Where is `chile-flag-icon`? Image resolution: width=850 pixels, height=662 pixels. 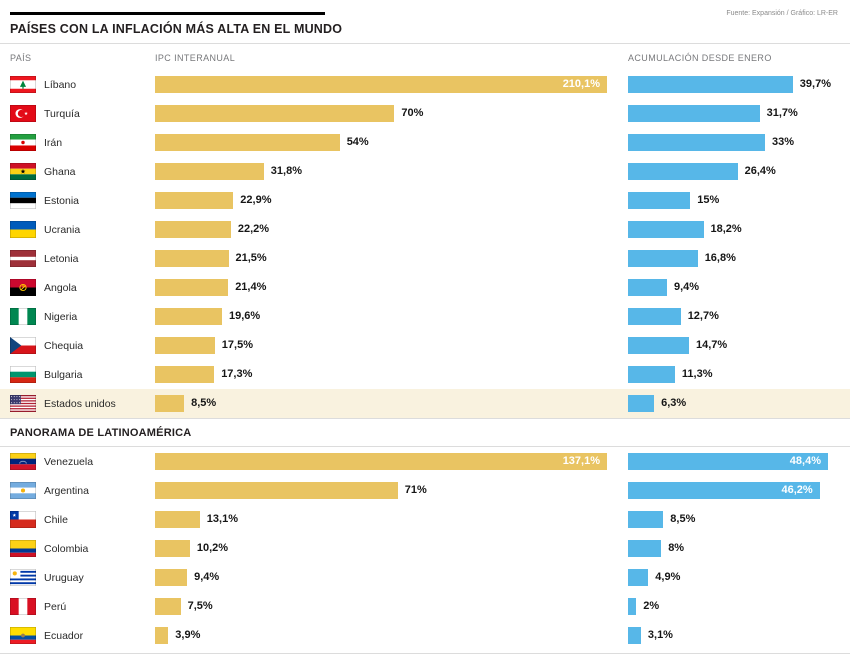 chile-flag-icon is located at coordinates (23, 519).